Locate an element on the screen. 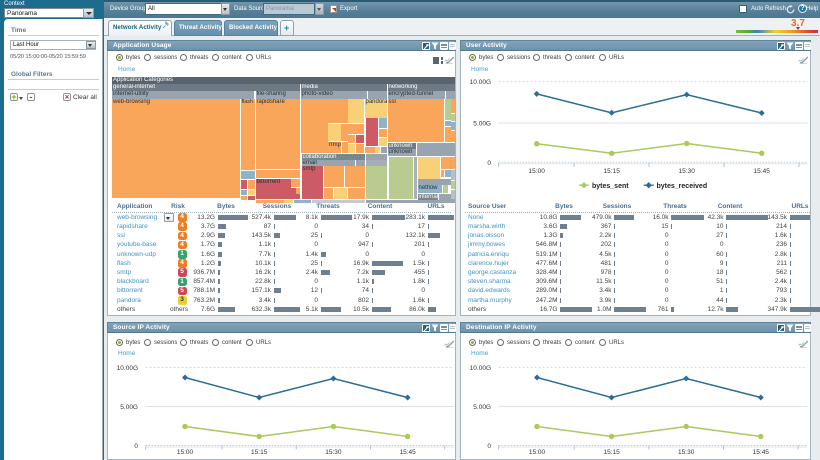 The image size is (820, 460). svg-text: bytes_sent is located at coordinates (610, 186).